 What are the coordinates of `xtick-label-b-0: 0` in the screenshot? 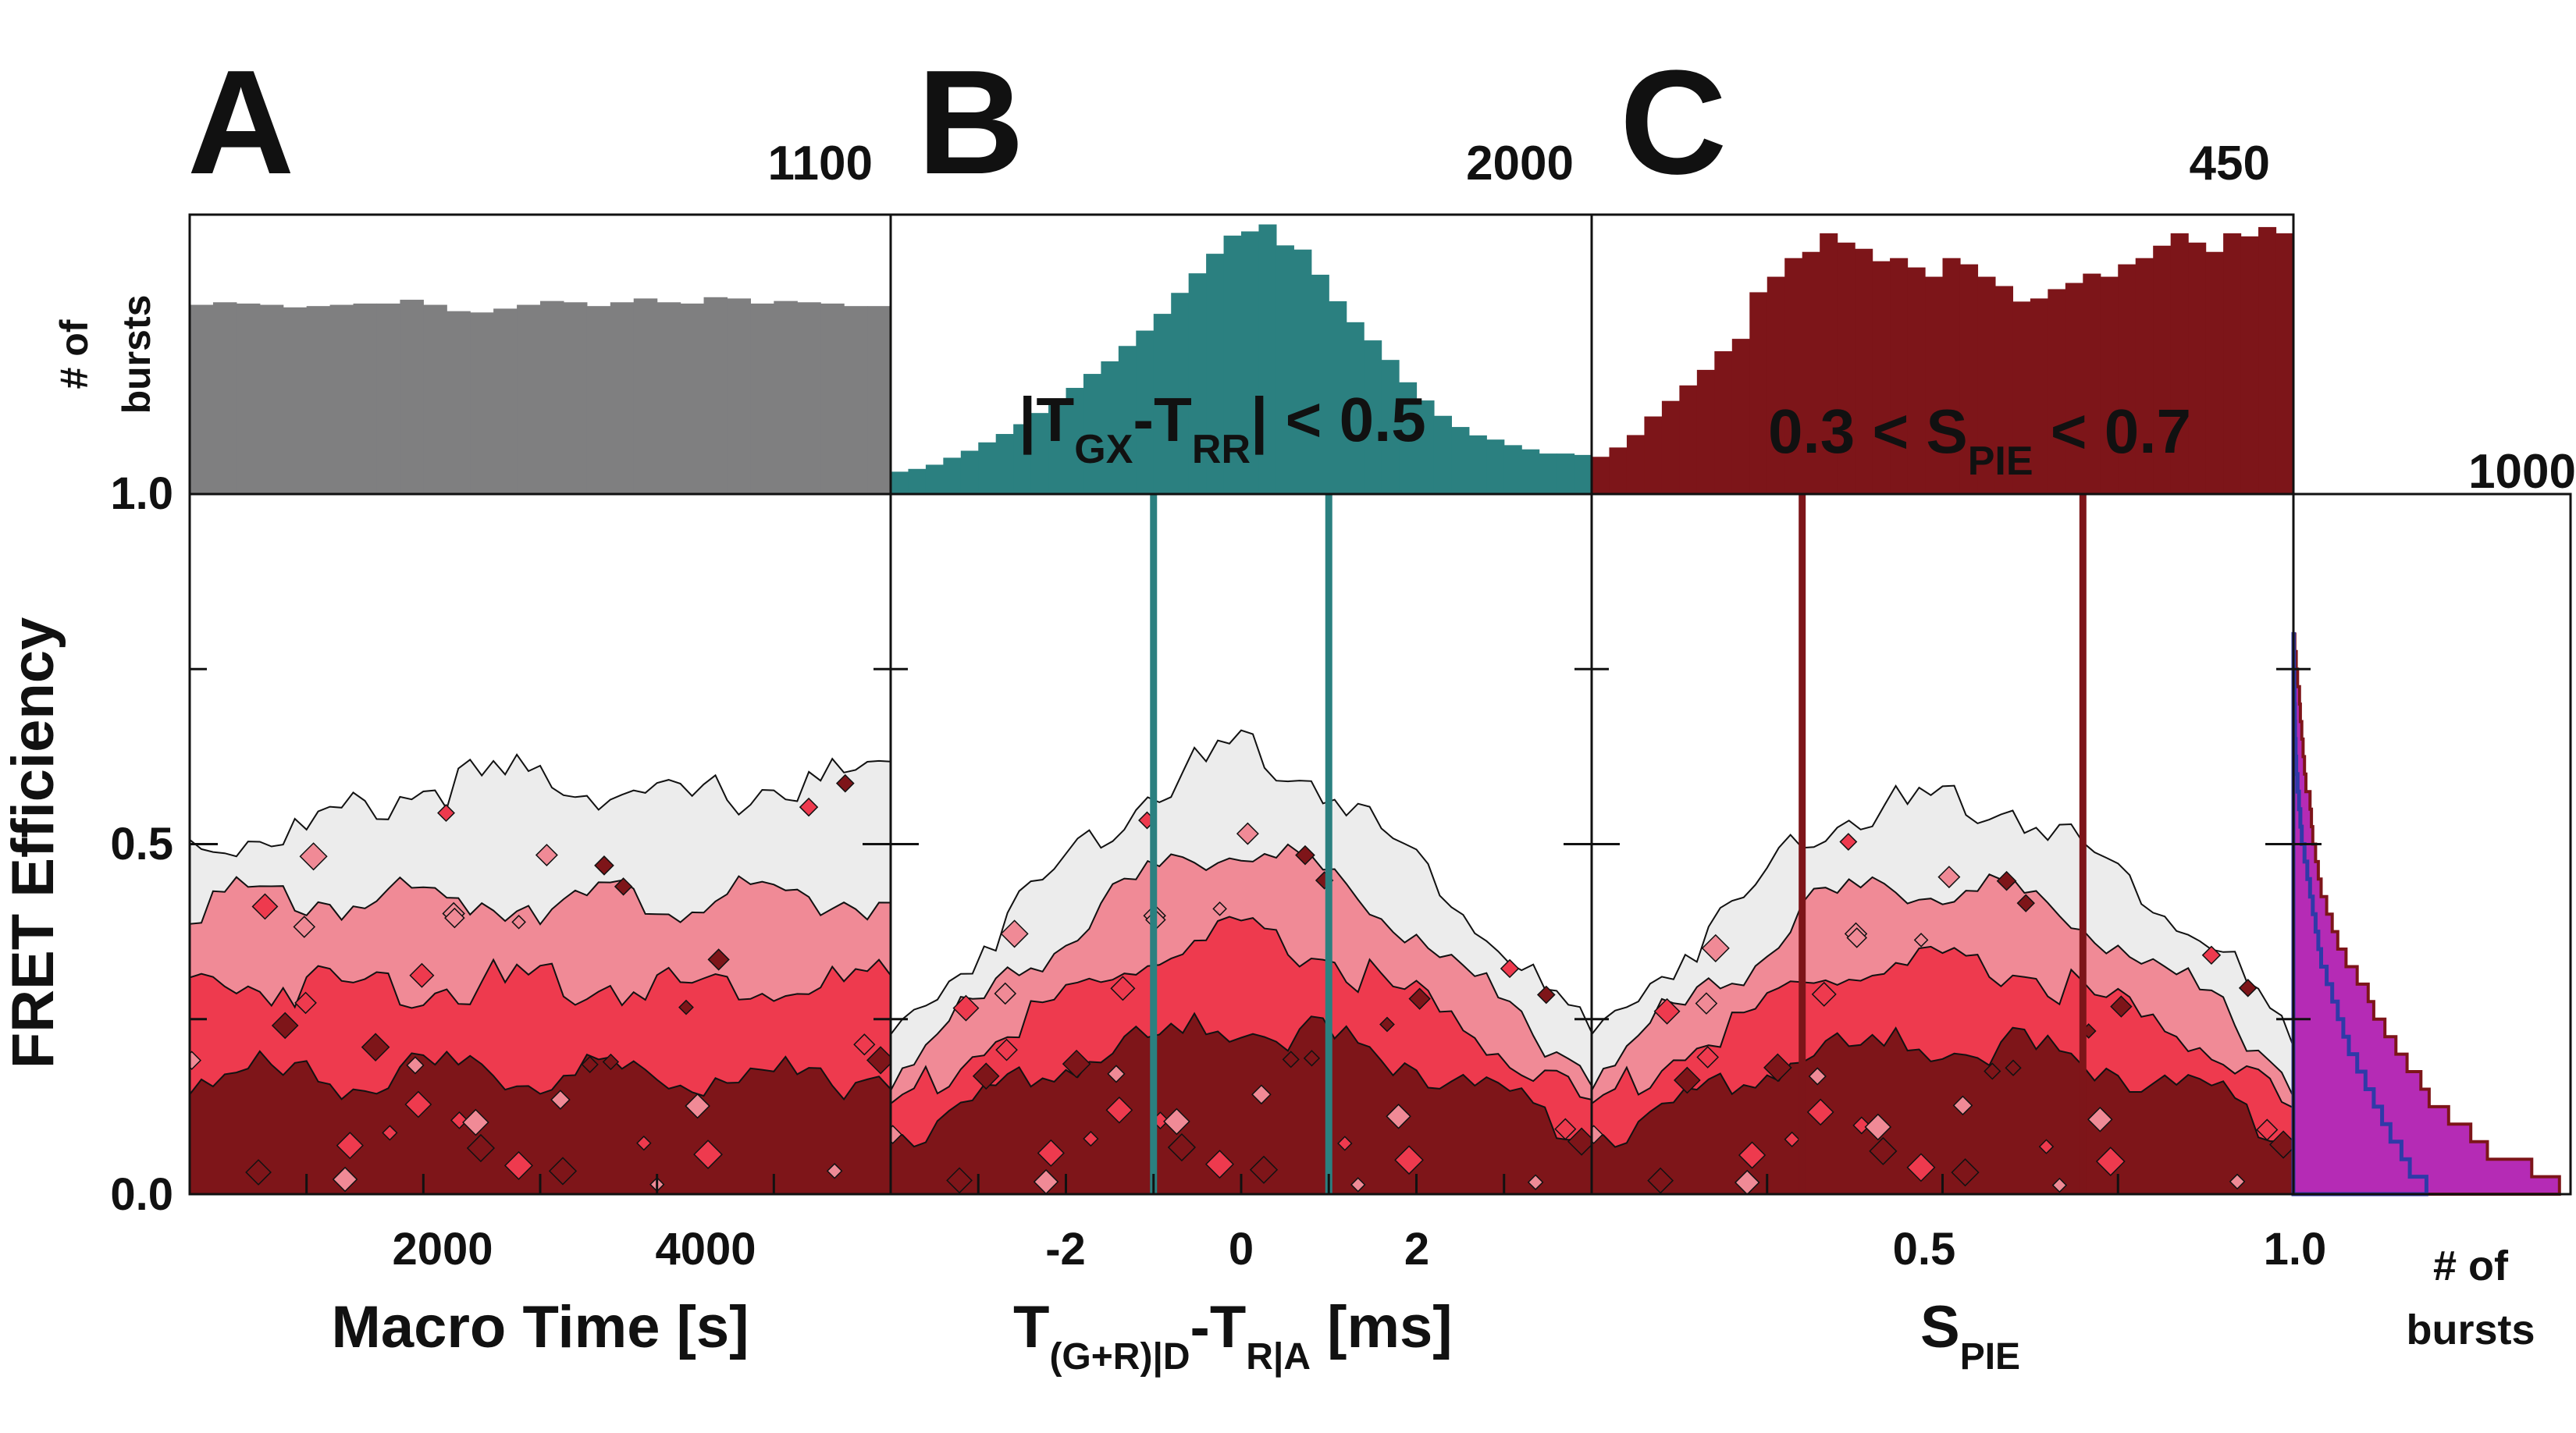 It's located at (1241, 1249).